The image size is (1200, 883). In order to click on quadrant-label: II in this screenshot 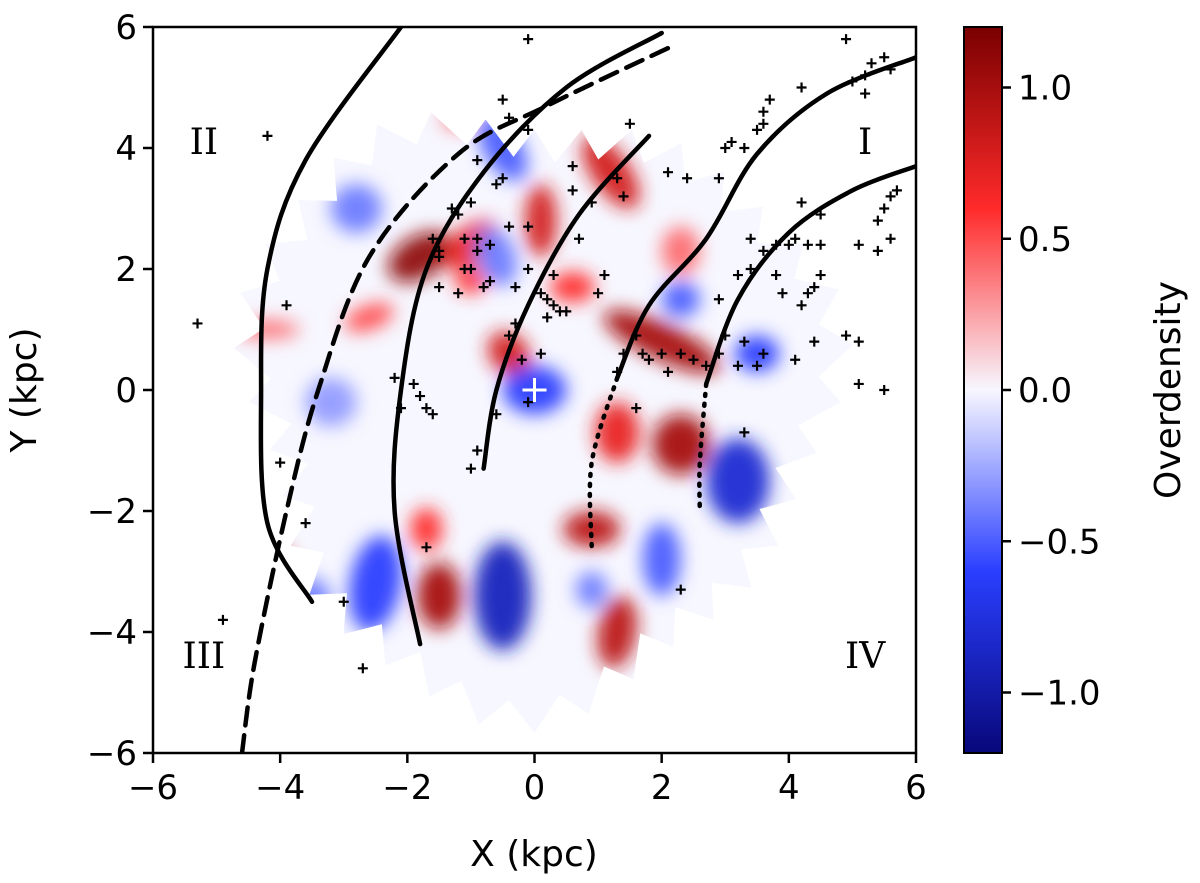, I will do `click(204, 142)`.